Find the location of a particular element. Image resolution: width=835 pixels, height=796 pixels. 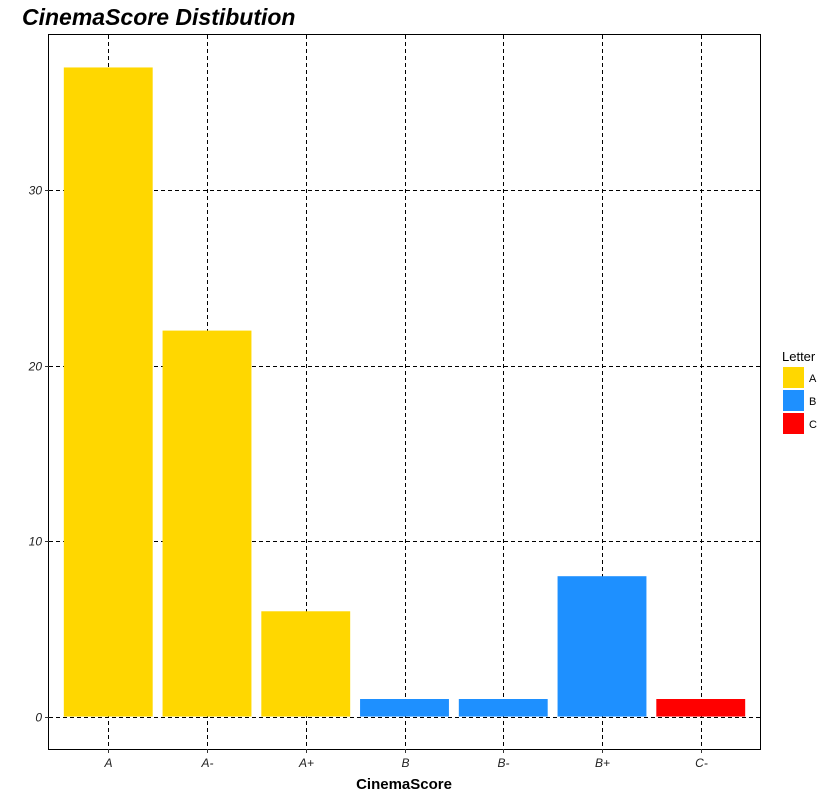

x-tick-label: A- is located at coordinates (207, 763).